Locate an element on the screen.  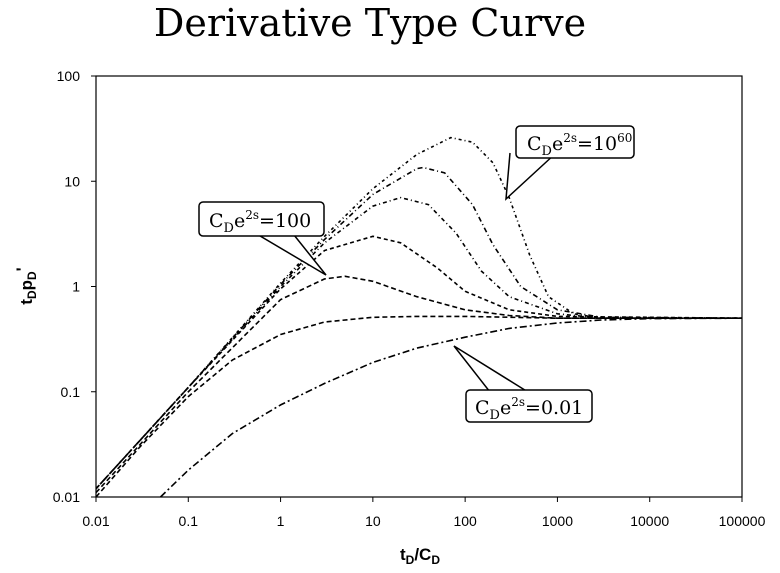
x-tick-label: 10000 is located at coordinates (649, 521).